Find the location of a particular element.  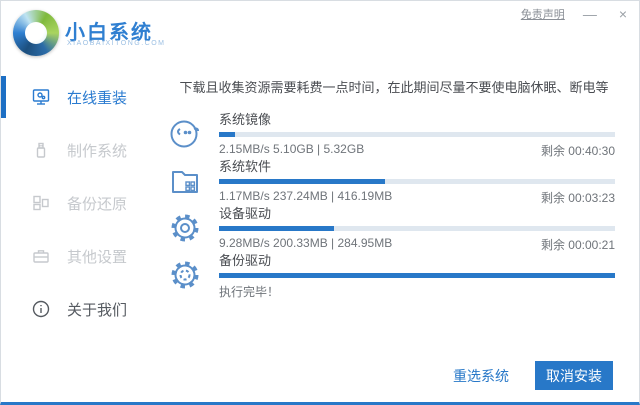

window-controls: 免责声明 — × is located at coordinates (576, 14).